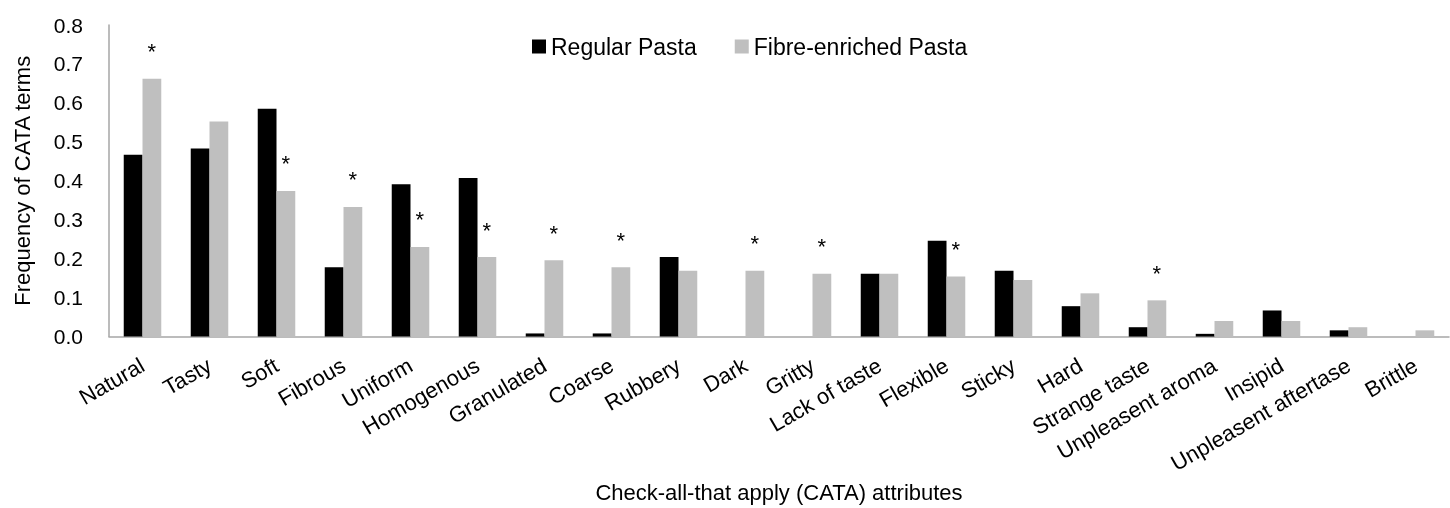 This screenshot has height=508, width=1450. Describe the element at coordinates (624, 46) in the screenshot. I see `legend-label: Regular Pasta` at that location.